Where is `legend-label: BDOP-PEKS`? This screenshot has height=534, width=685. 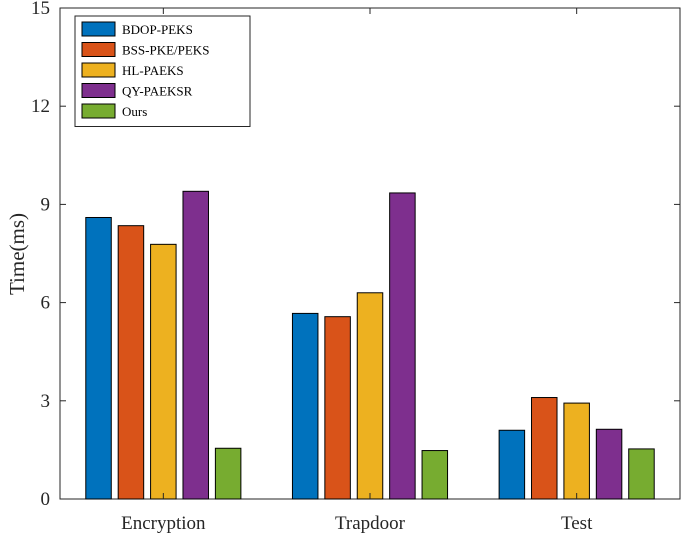 legend-label: BDOP-PEKS is located at coordinates (157, 29).